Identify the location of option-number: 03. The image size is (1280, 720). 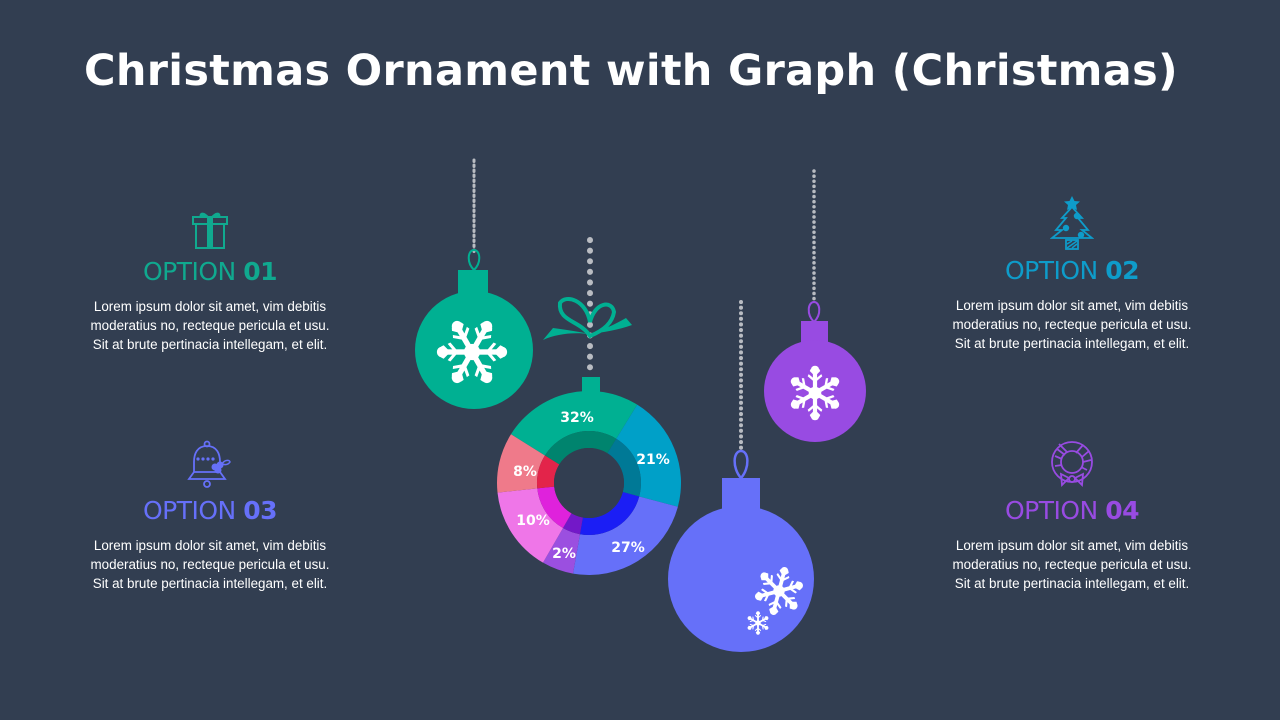
(260, 510).